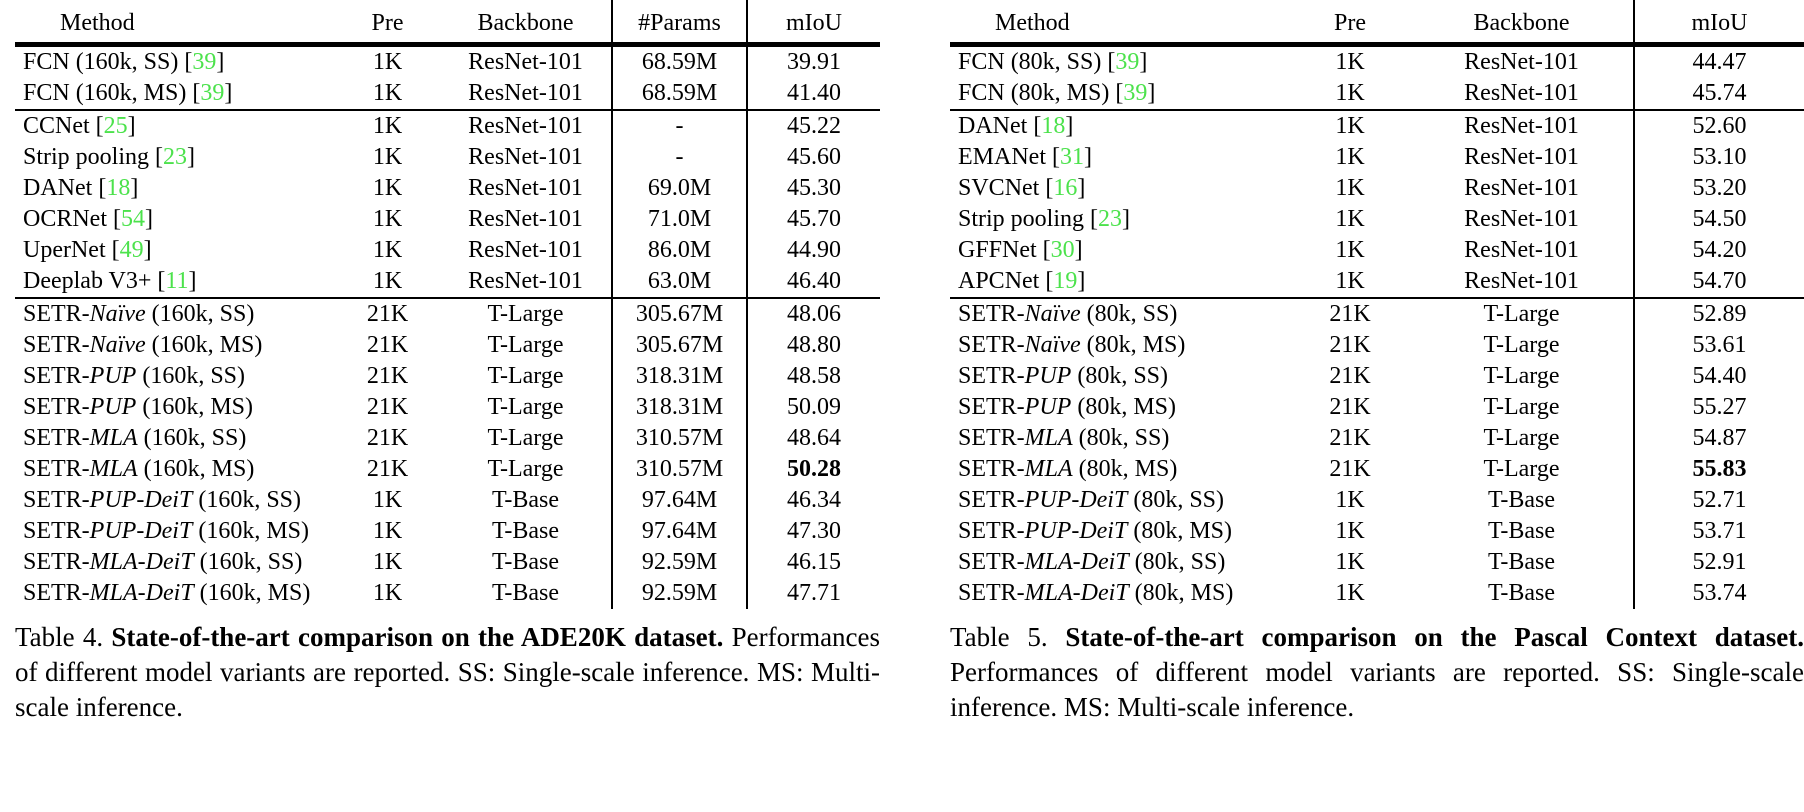  What do you see at coordinates (1719, 219) in the screenshot?
I see `miou-cell: 54.50` at bounding box center [1719, 219].